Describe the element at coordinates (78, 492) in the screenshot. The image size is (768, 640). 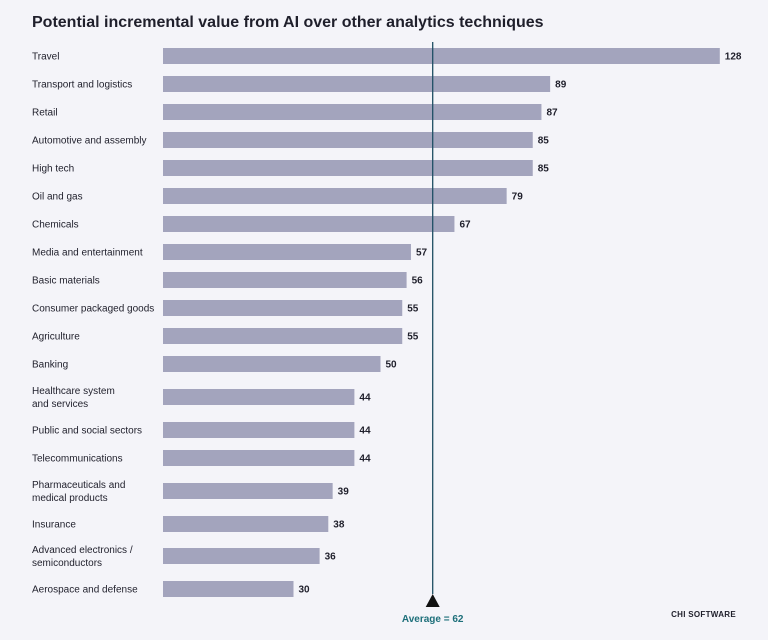
I see `category-label: Pharmaceuticals and medical products` at that location.